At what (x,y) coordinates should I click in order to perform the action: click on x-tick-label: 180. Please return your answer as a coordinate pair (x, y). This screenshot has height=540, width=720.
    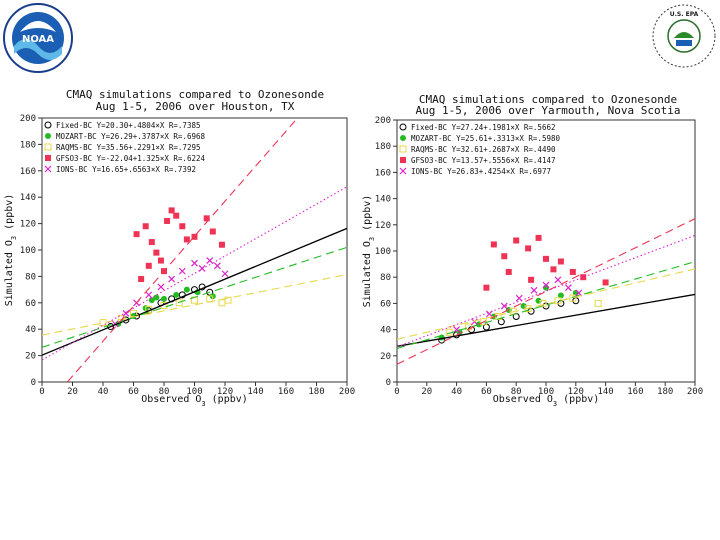
    Looking at the image, I should click on (665, 392).